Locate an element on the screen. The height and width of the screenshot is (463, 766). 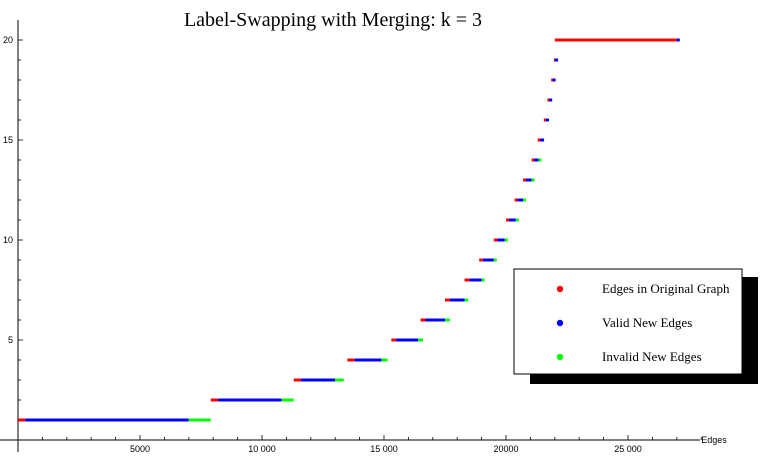
y-tick-label: 10 is located at coordinates (8, 240).